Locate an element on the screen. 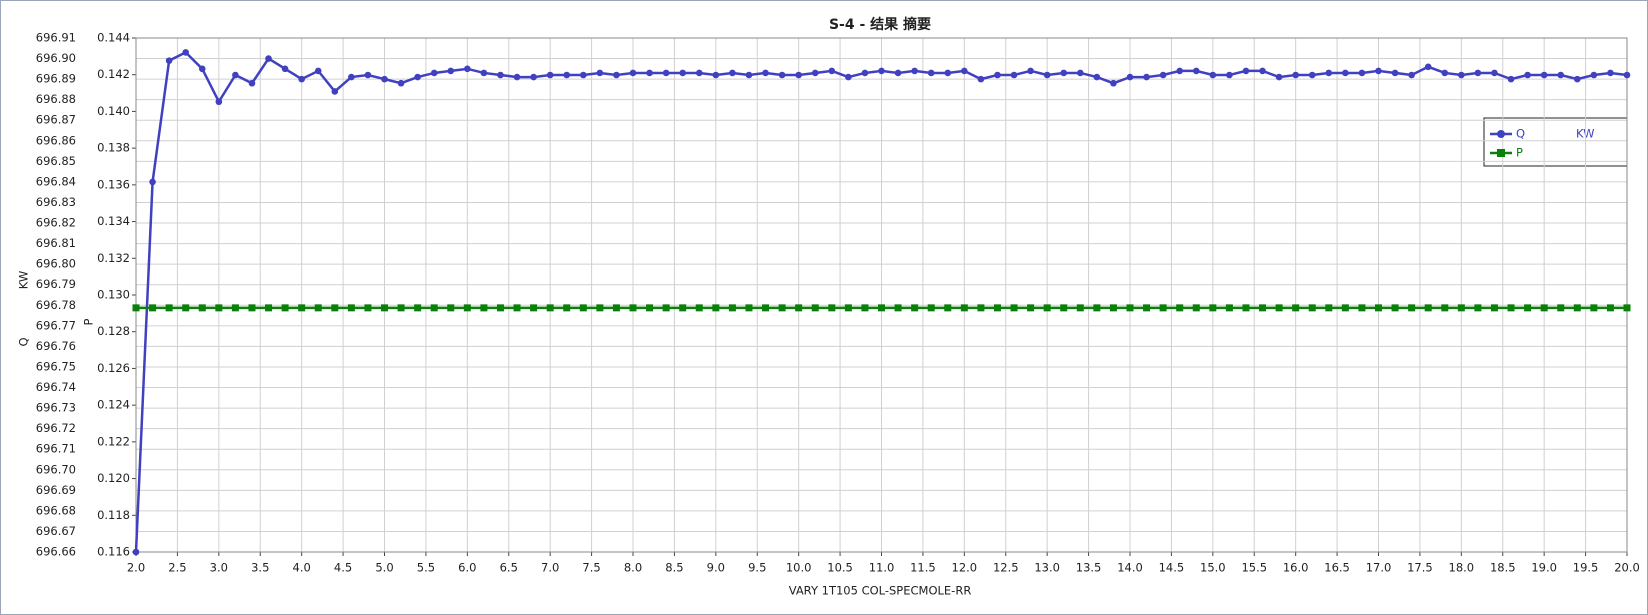 The height and width of the screenshot is (615, 1648). y-tick-label: 696.75 is located at coordinates (56, 366).